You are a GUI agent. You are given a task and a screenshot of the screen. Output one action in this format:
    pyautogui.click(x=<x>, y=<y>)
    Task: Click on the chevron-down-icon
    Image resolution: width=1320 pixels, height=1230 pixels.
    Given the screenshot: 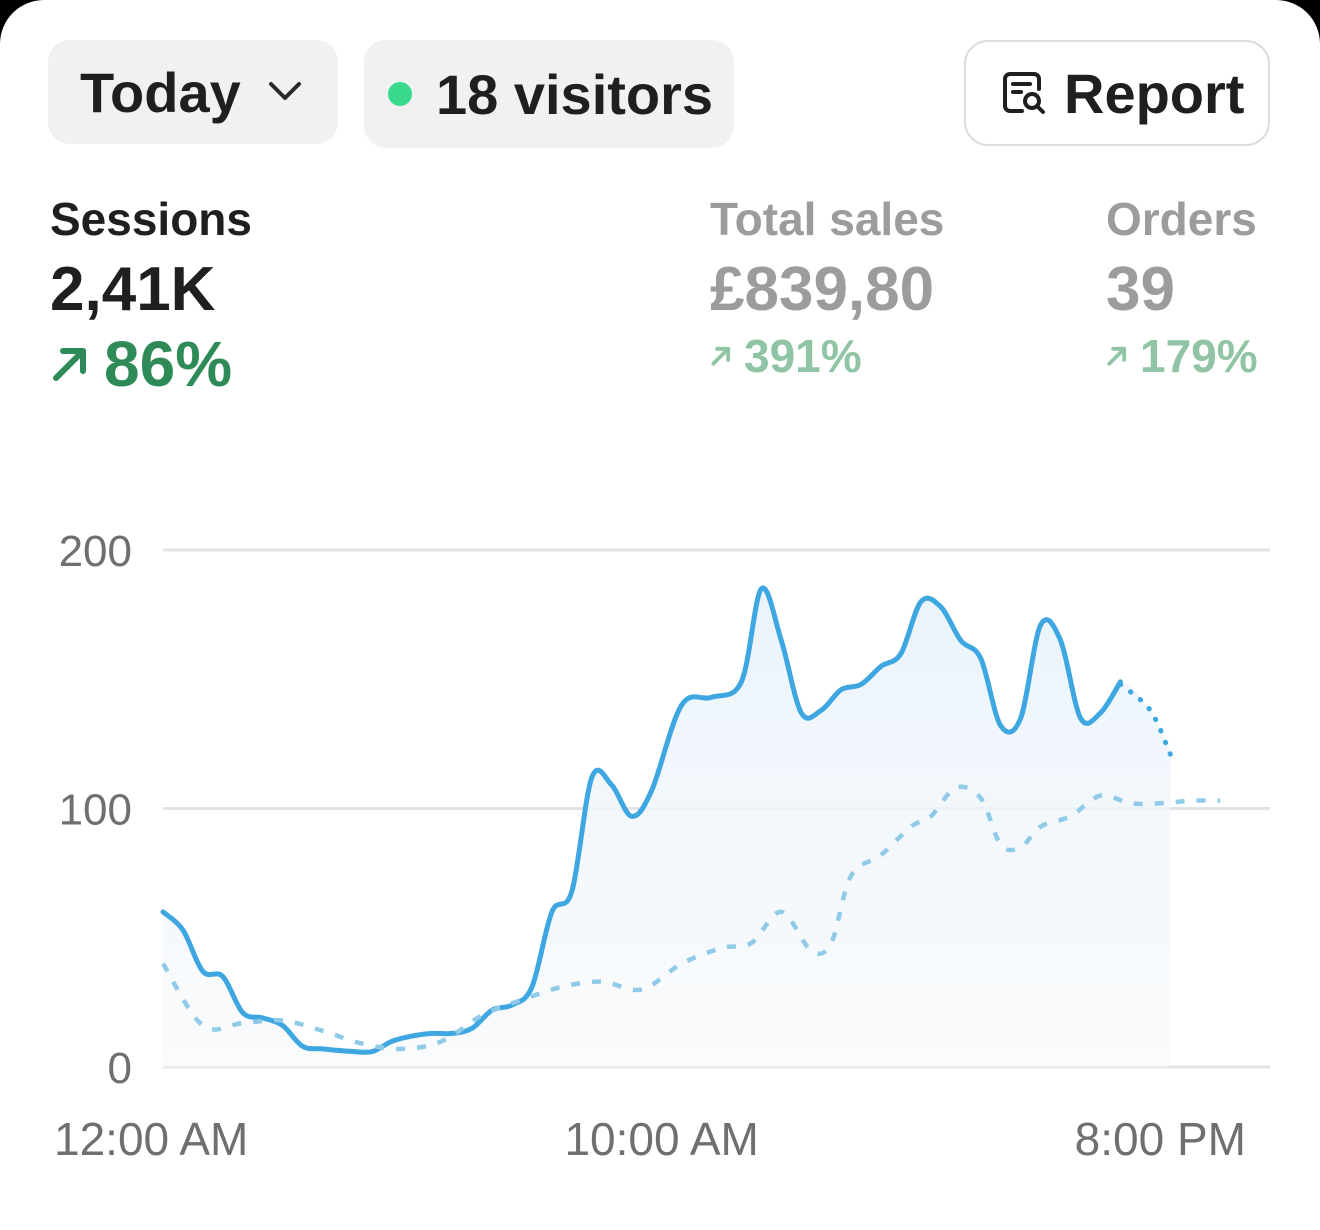 What is the action you would take?
    pyautogui.click(x=285, y=91)
    